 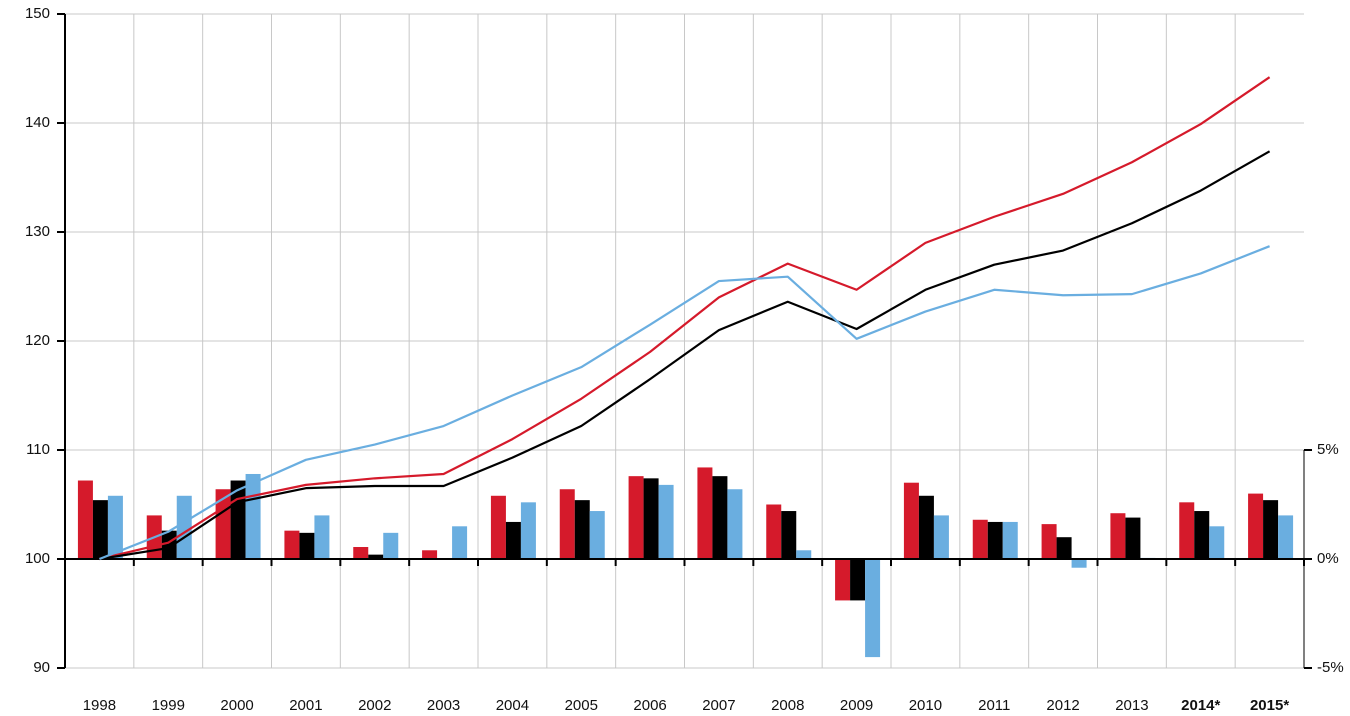 I want to click on y2-tick-label: 0%, so click(x=1328, y=558).